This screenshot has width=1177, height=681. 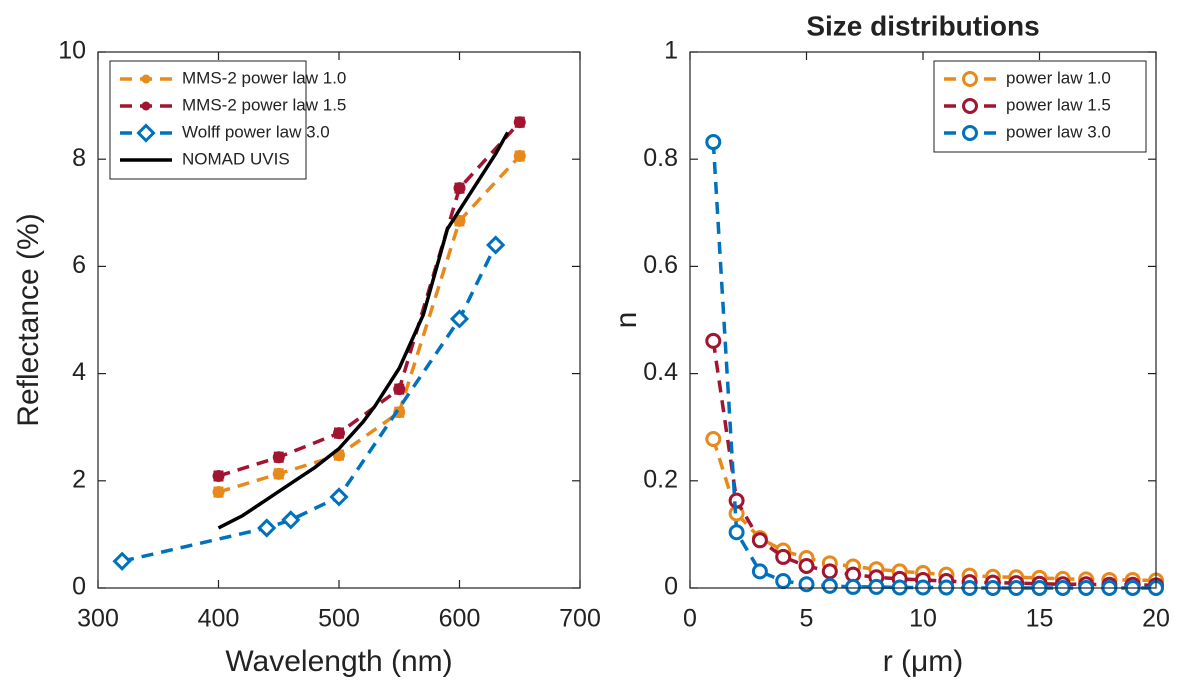 I want to click on x-tick-label: 10, so click(x=923, y=619).